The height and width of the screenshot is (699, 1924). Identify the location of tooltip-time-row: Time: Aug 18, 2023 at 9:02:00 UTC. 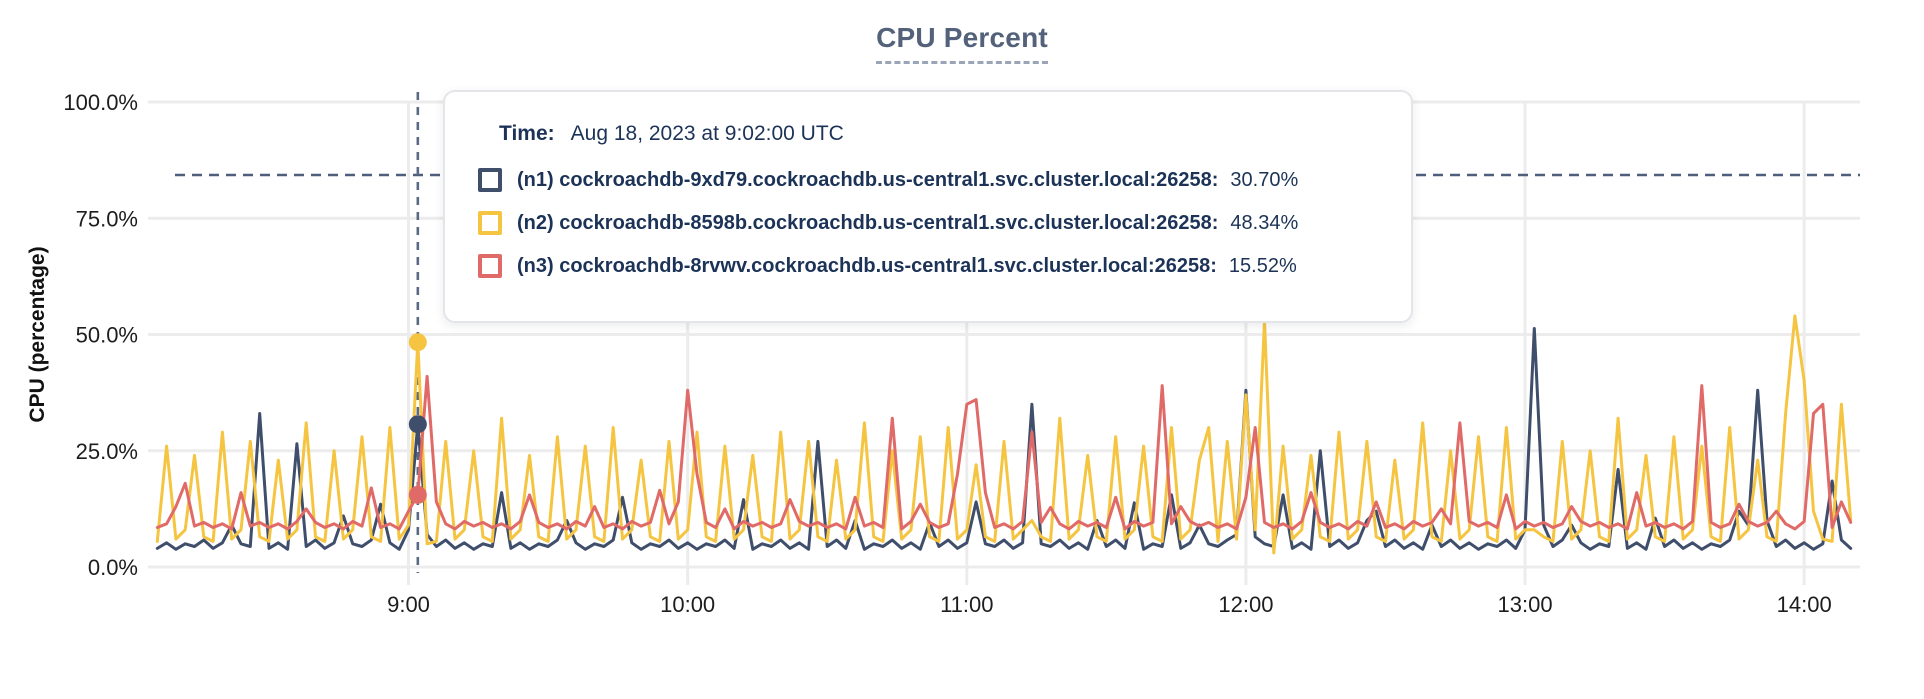
(934, 134).